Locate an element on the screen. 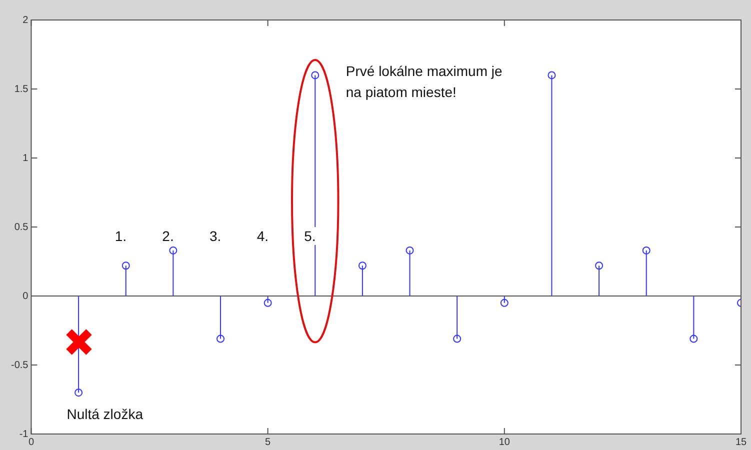 This screenshot has height=450, width=751. annotation: Nultá zložka is located at coordinates (104, 414).